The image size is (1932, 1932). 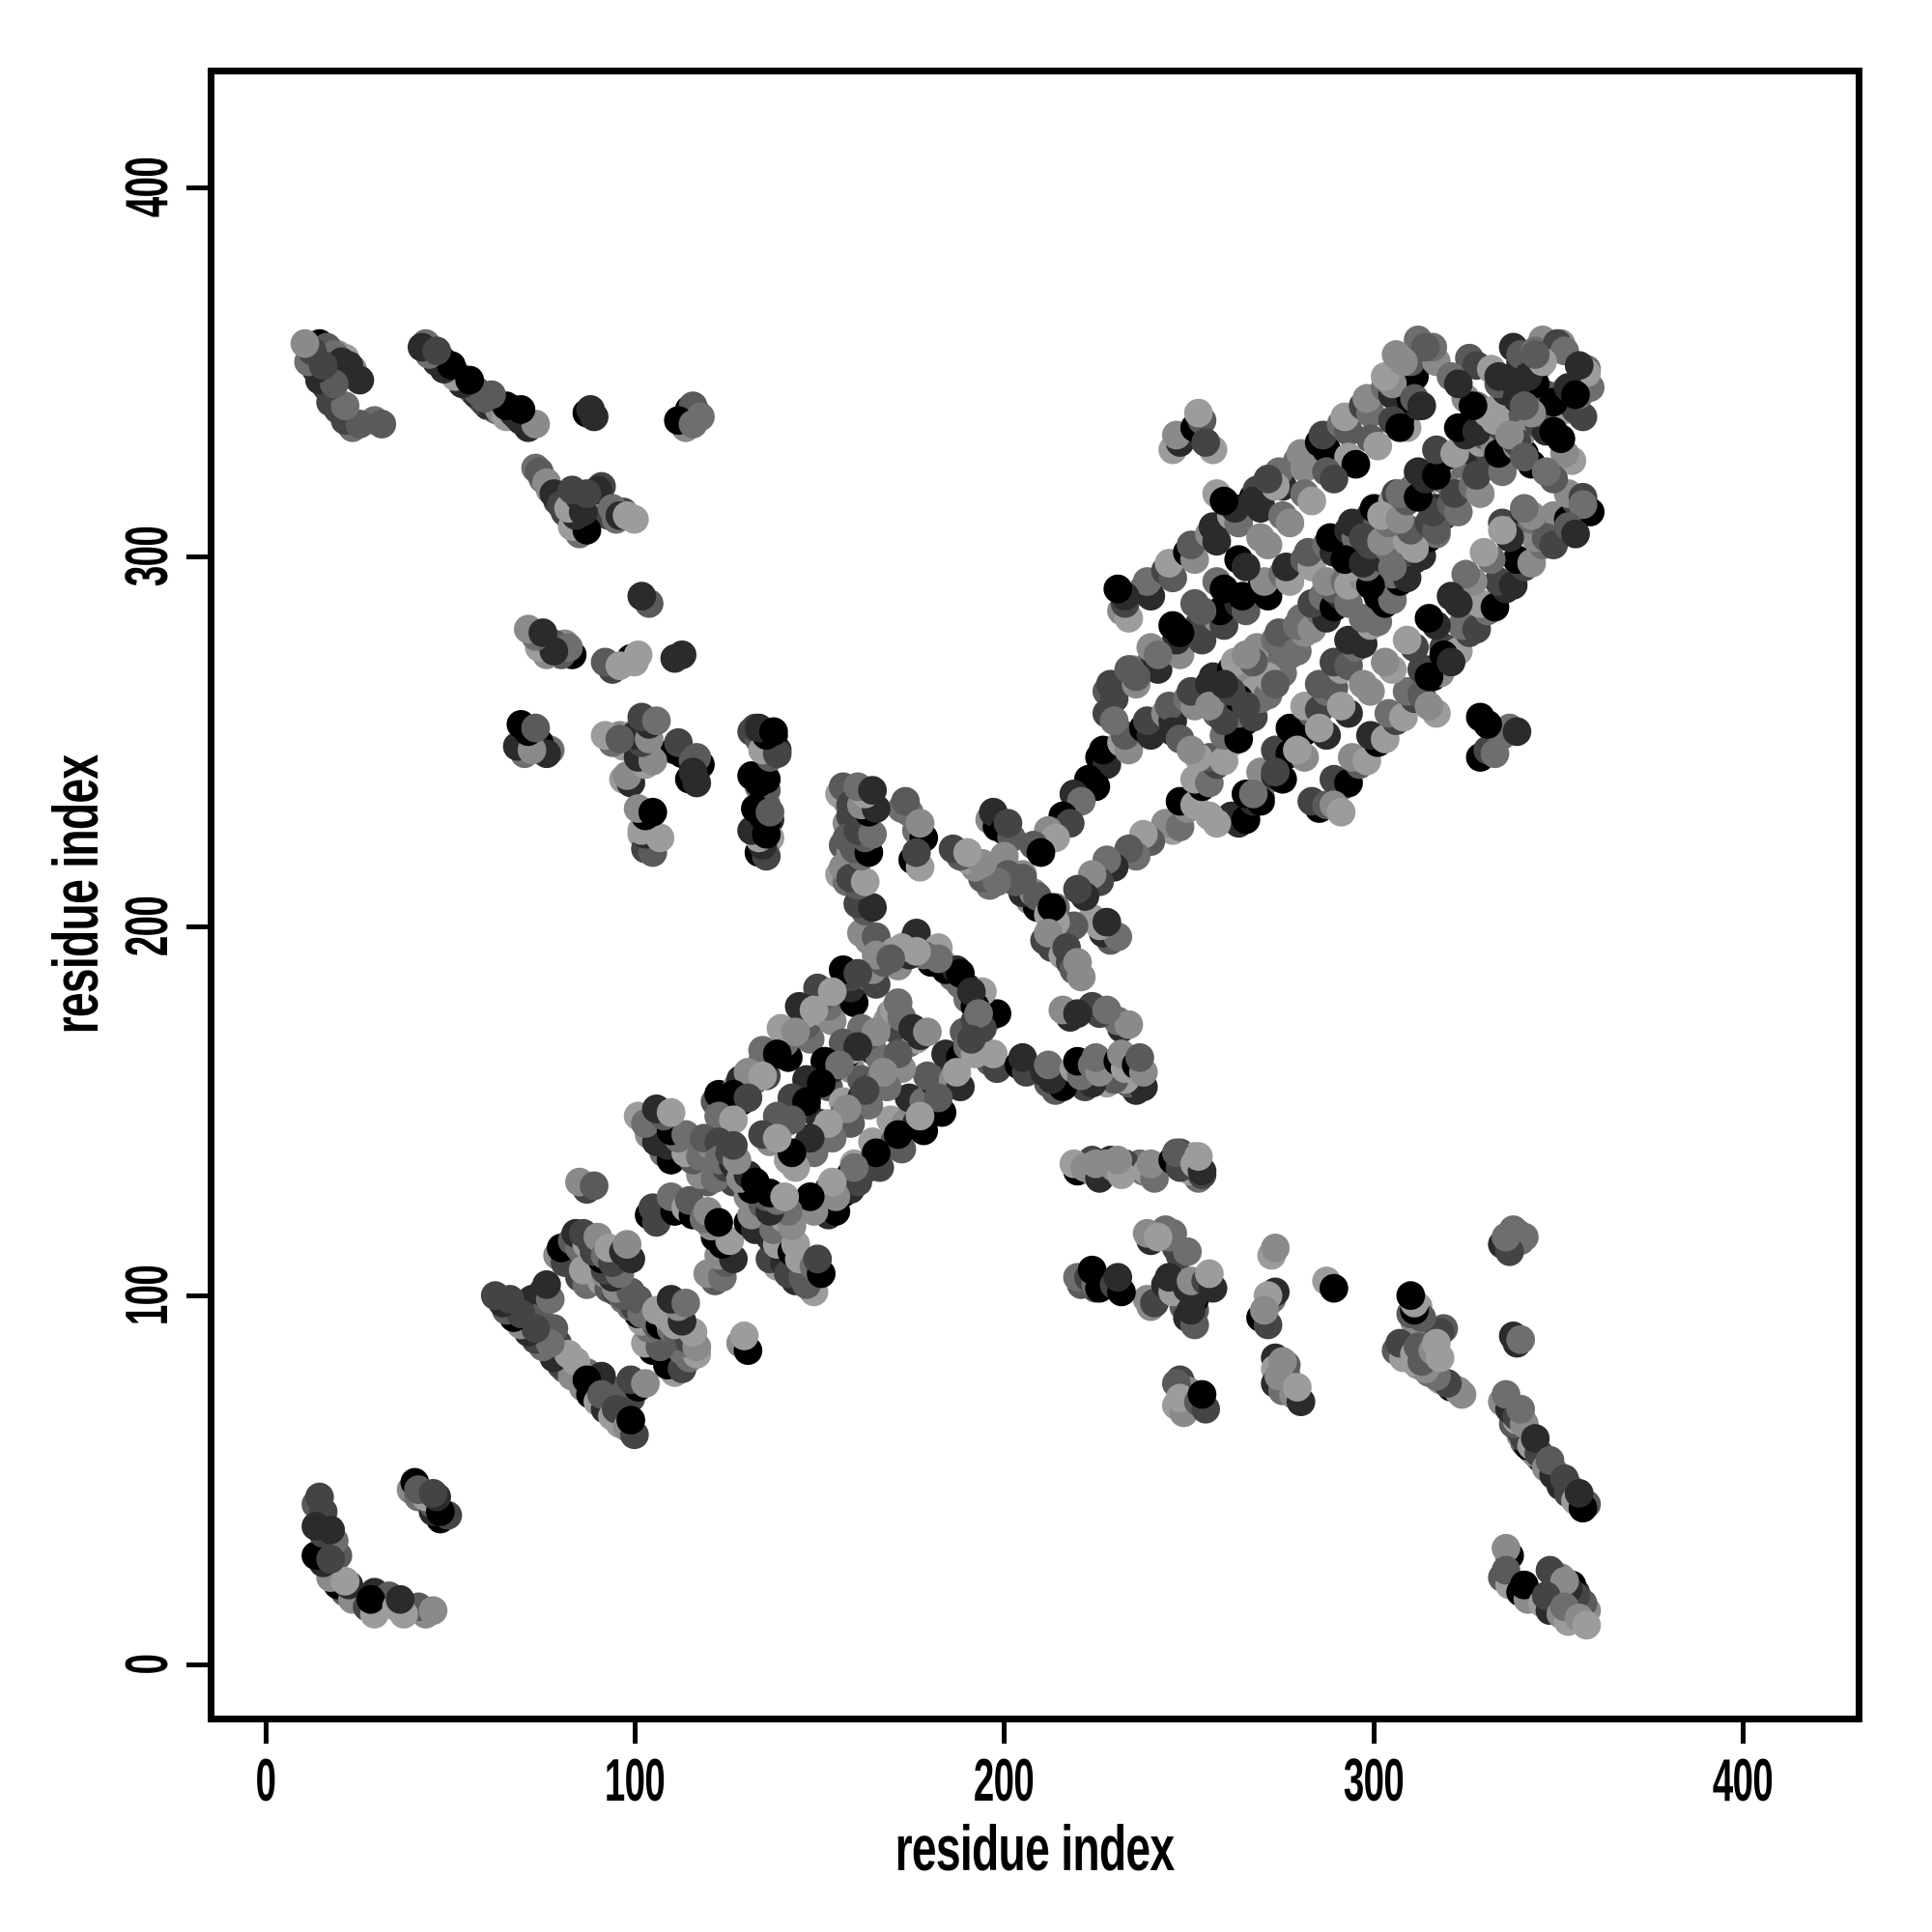 I want to click on x-axis-title: residue index, so click(x=1035, y=1848).